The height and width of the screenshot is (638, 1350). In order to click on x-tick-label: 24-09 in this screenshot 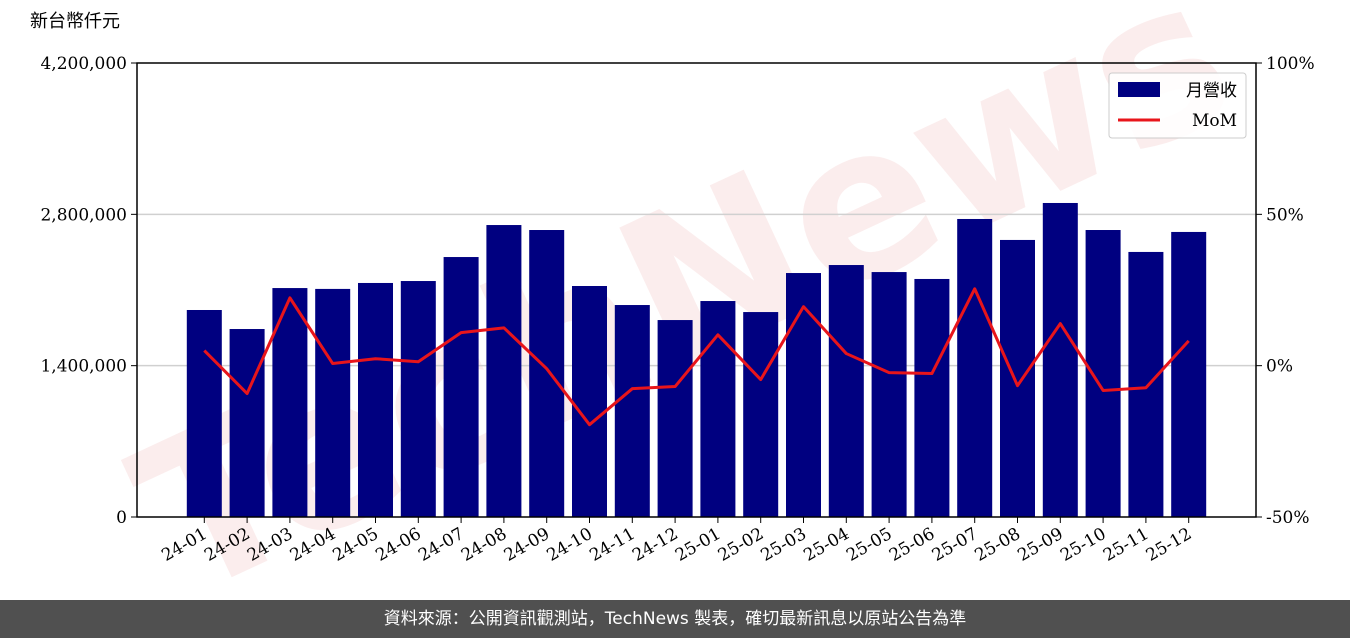, I will do `click(527, 545)`.